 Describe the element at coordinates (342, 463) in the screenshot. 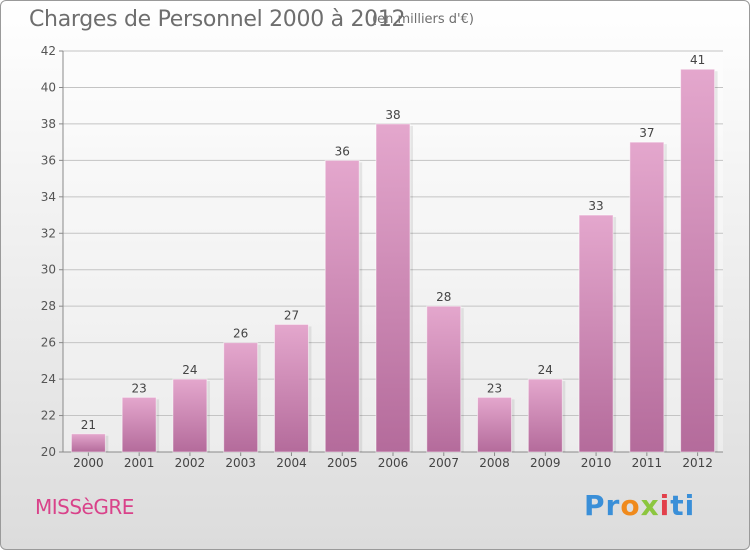

I see `x-tick-label: 2005` at that location.